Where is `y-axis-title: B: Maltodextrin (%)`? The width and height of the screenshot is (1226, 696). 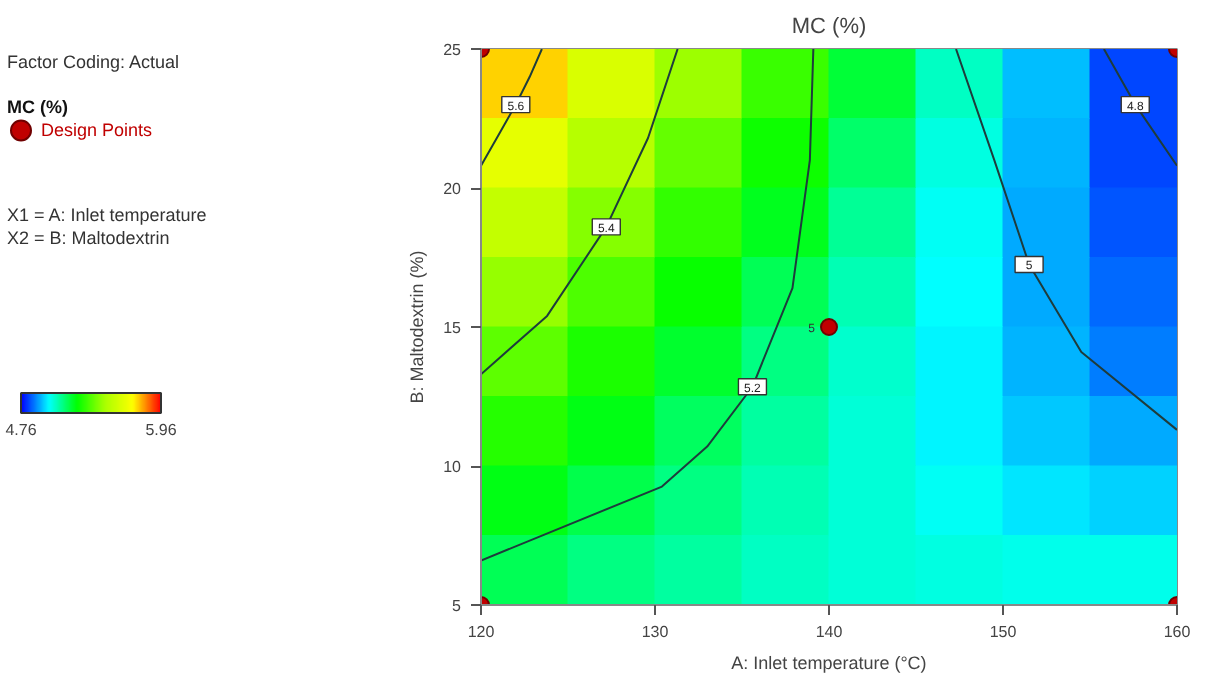
y-axis-title: B: Maltodextrin (%) is located at coordinates (417, 327).